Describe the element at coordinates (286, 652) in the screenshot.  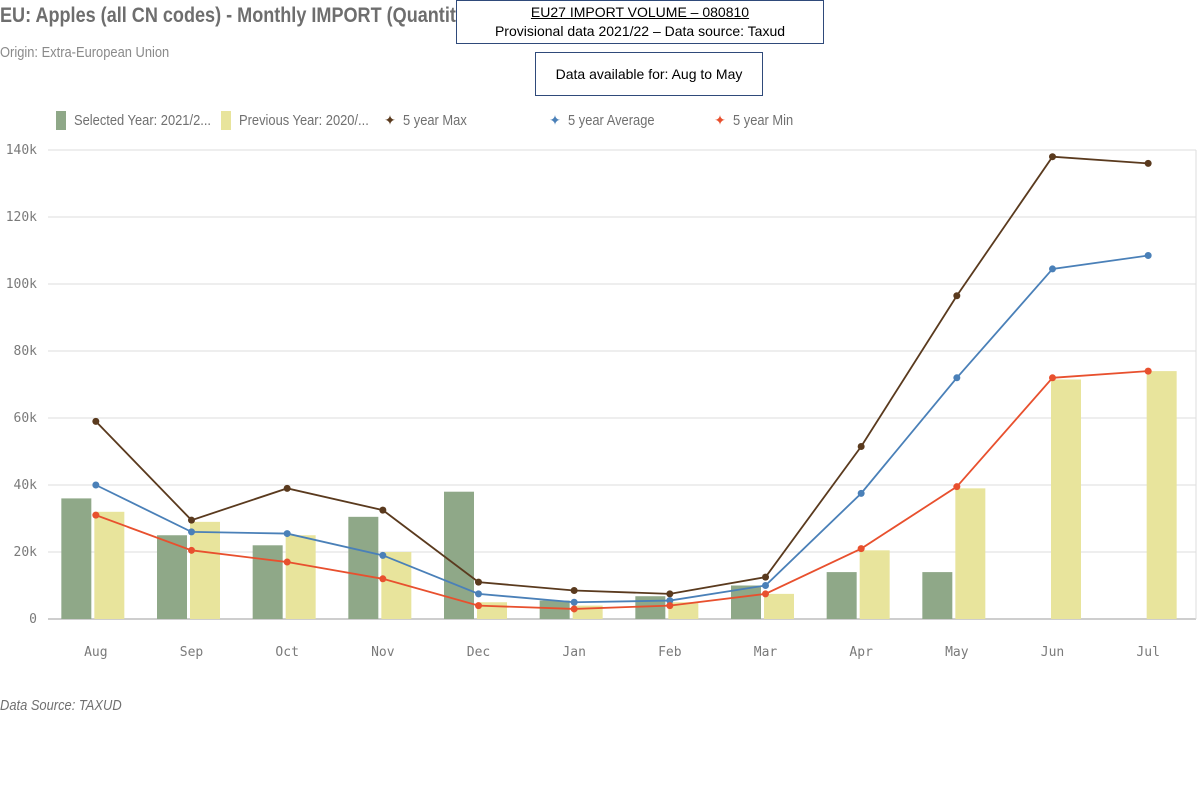
I see `x-tick-label: Oct` at that location.